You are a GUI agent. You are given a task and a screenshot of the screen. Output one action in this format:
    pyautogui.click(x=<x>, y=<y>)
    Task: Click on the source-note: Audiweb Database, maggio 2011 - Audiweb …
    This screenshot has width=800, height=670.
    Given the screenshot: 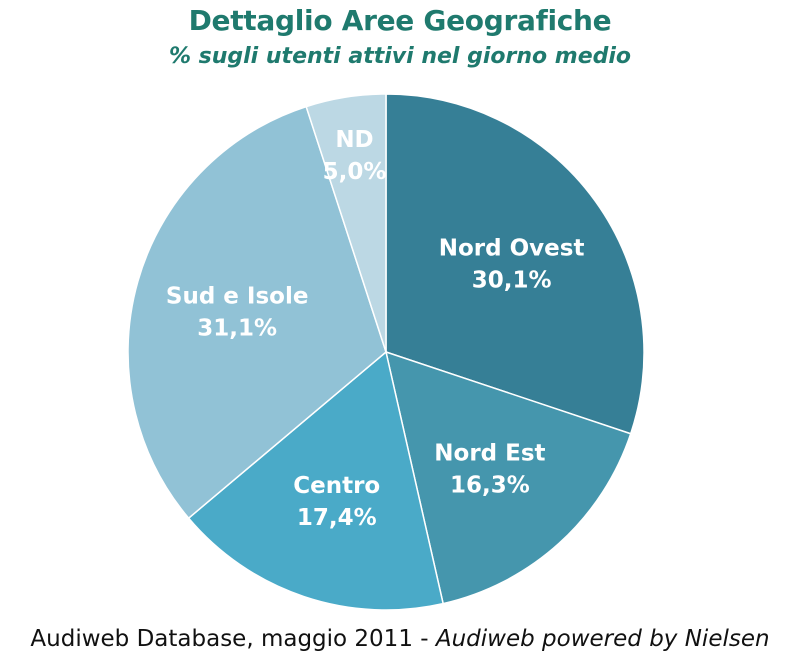 What is the action you would take?
    pyautogui.click(x=400, y=639)
    